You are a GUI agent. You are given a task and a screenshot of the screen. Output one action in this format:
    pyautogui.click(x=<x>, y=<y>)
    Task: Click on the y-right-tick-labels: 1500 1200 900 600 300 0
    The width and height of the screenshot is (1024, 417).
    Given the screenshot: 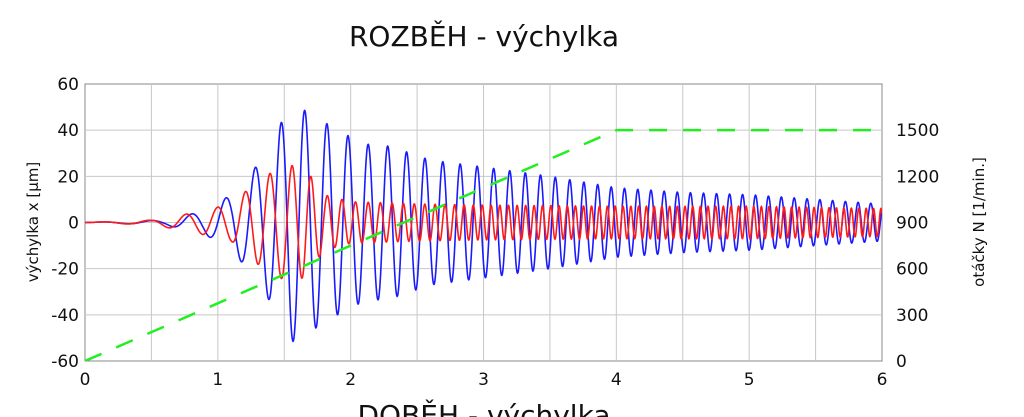 What is the action you would take?
    pyautogui.click(x=917, y=246)
    